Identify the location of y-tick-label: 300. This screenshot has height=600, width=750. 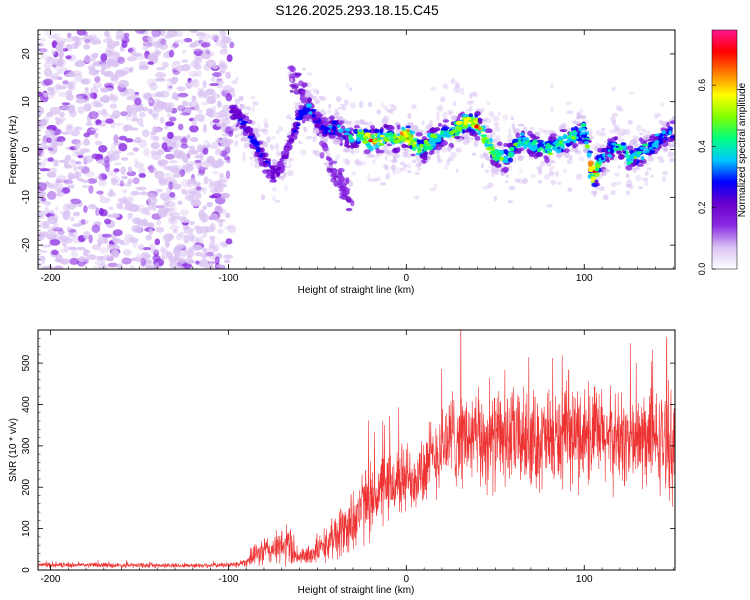
(26, 445).